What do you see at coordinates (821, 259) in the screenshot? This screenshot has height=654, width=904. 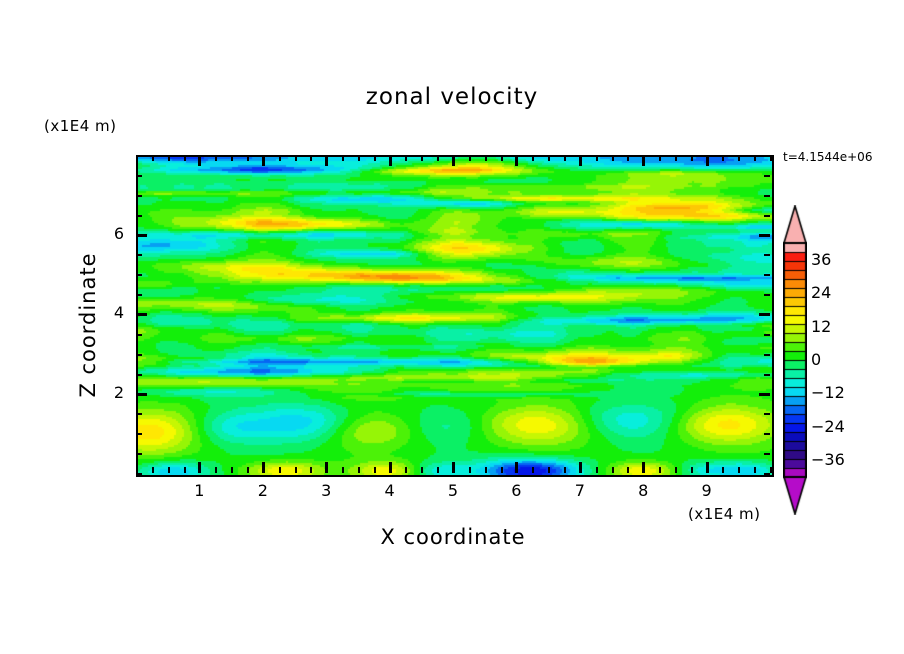 I see `colorbar-tick-36: 36` at bounding box center [821, 259].